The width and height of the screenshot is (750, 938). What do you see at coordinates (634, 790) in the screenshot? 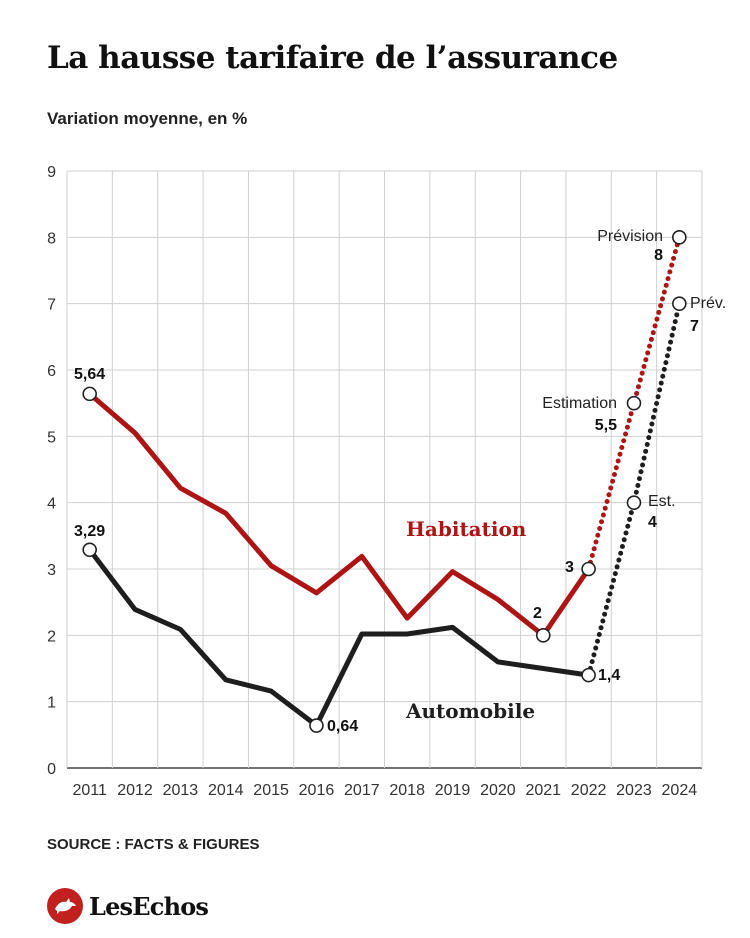
I see `x-tick-label: 2023` at bounding box center [634, 790].